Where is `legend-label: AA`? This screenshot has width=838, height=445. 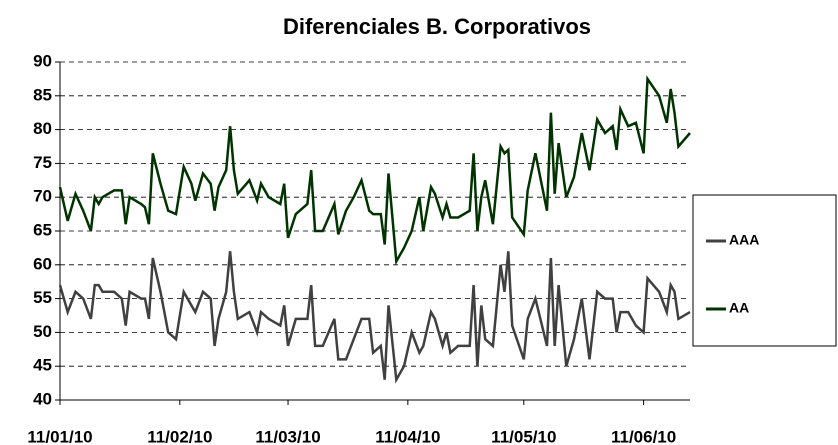
legend-label: AA is located at coordinates (739, 308).